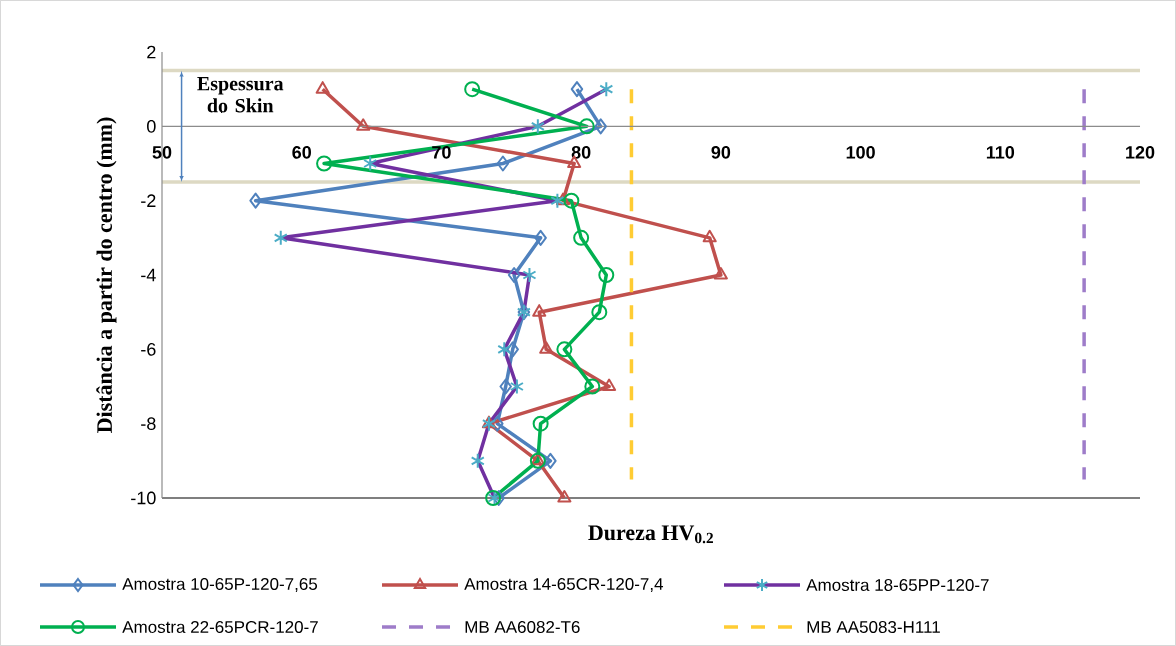  What do you see at coordinates (860, 152) in the screenshot?
I see `x-tick-label: 100` at bounding box center [860, 152].